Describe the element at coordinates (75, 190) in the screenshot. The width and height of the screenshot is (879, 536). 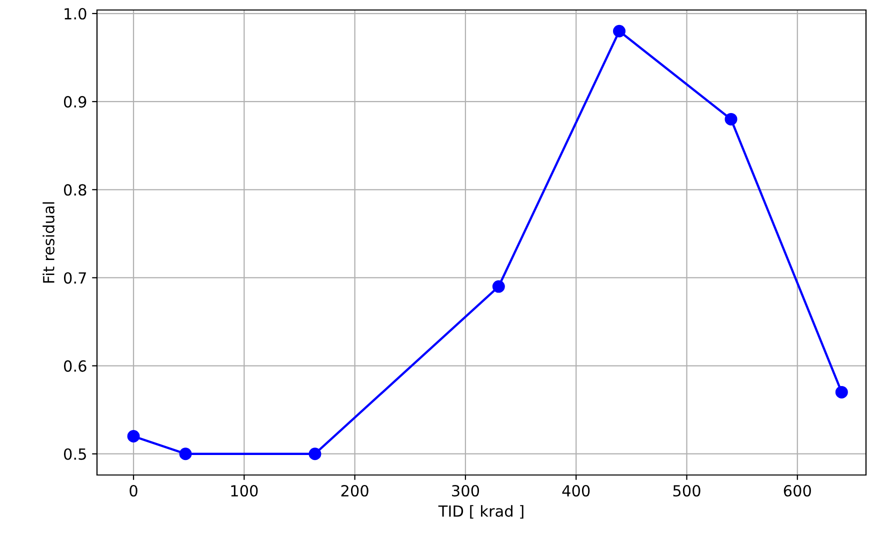
I see `y-tick-label: 0.8` at that location.